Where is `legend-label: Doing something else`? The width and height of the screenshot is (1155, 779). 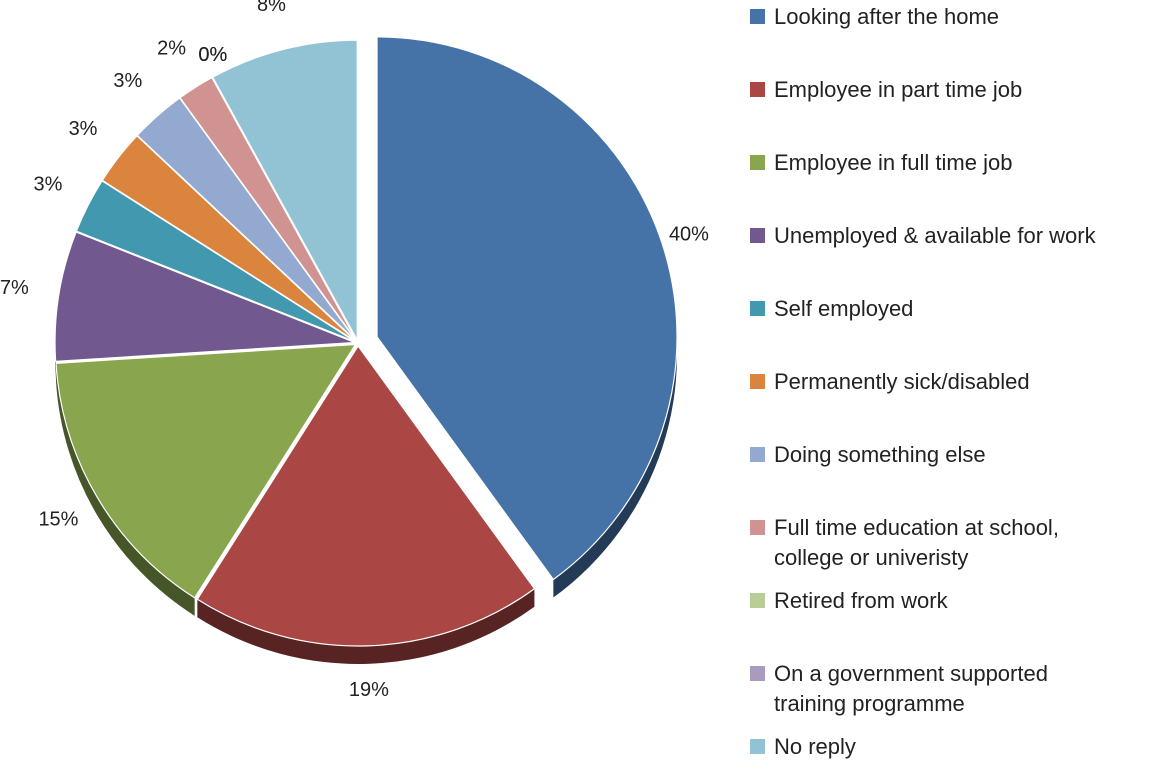 legend-label: Doing something else is located at coordinates (880, 454).